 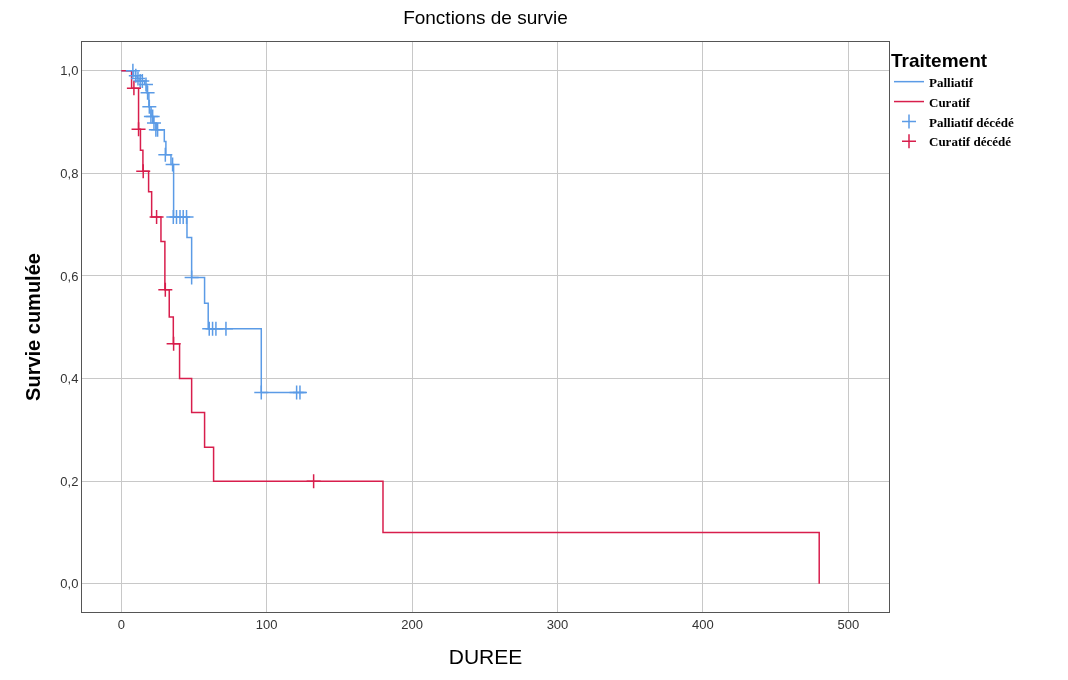 I want to click on x-tick-label: 400, so click(x=703, y=624).